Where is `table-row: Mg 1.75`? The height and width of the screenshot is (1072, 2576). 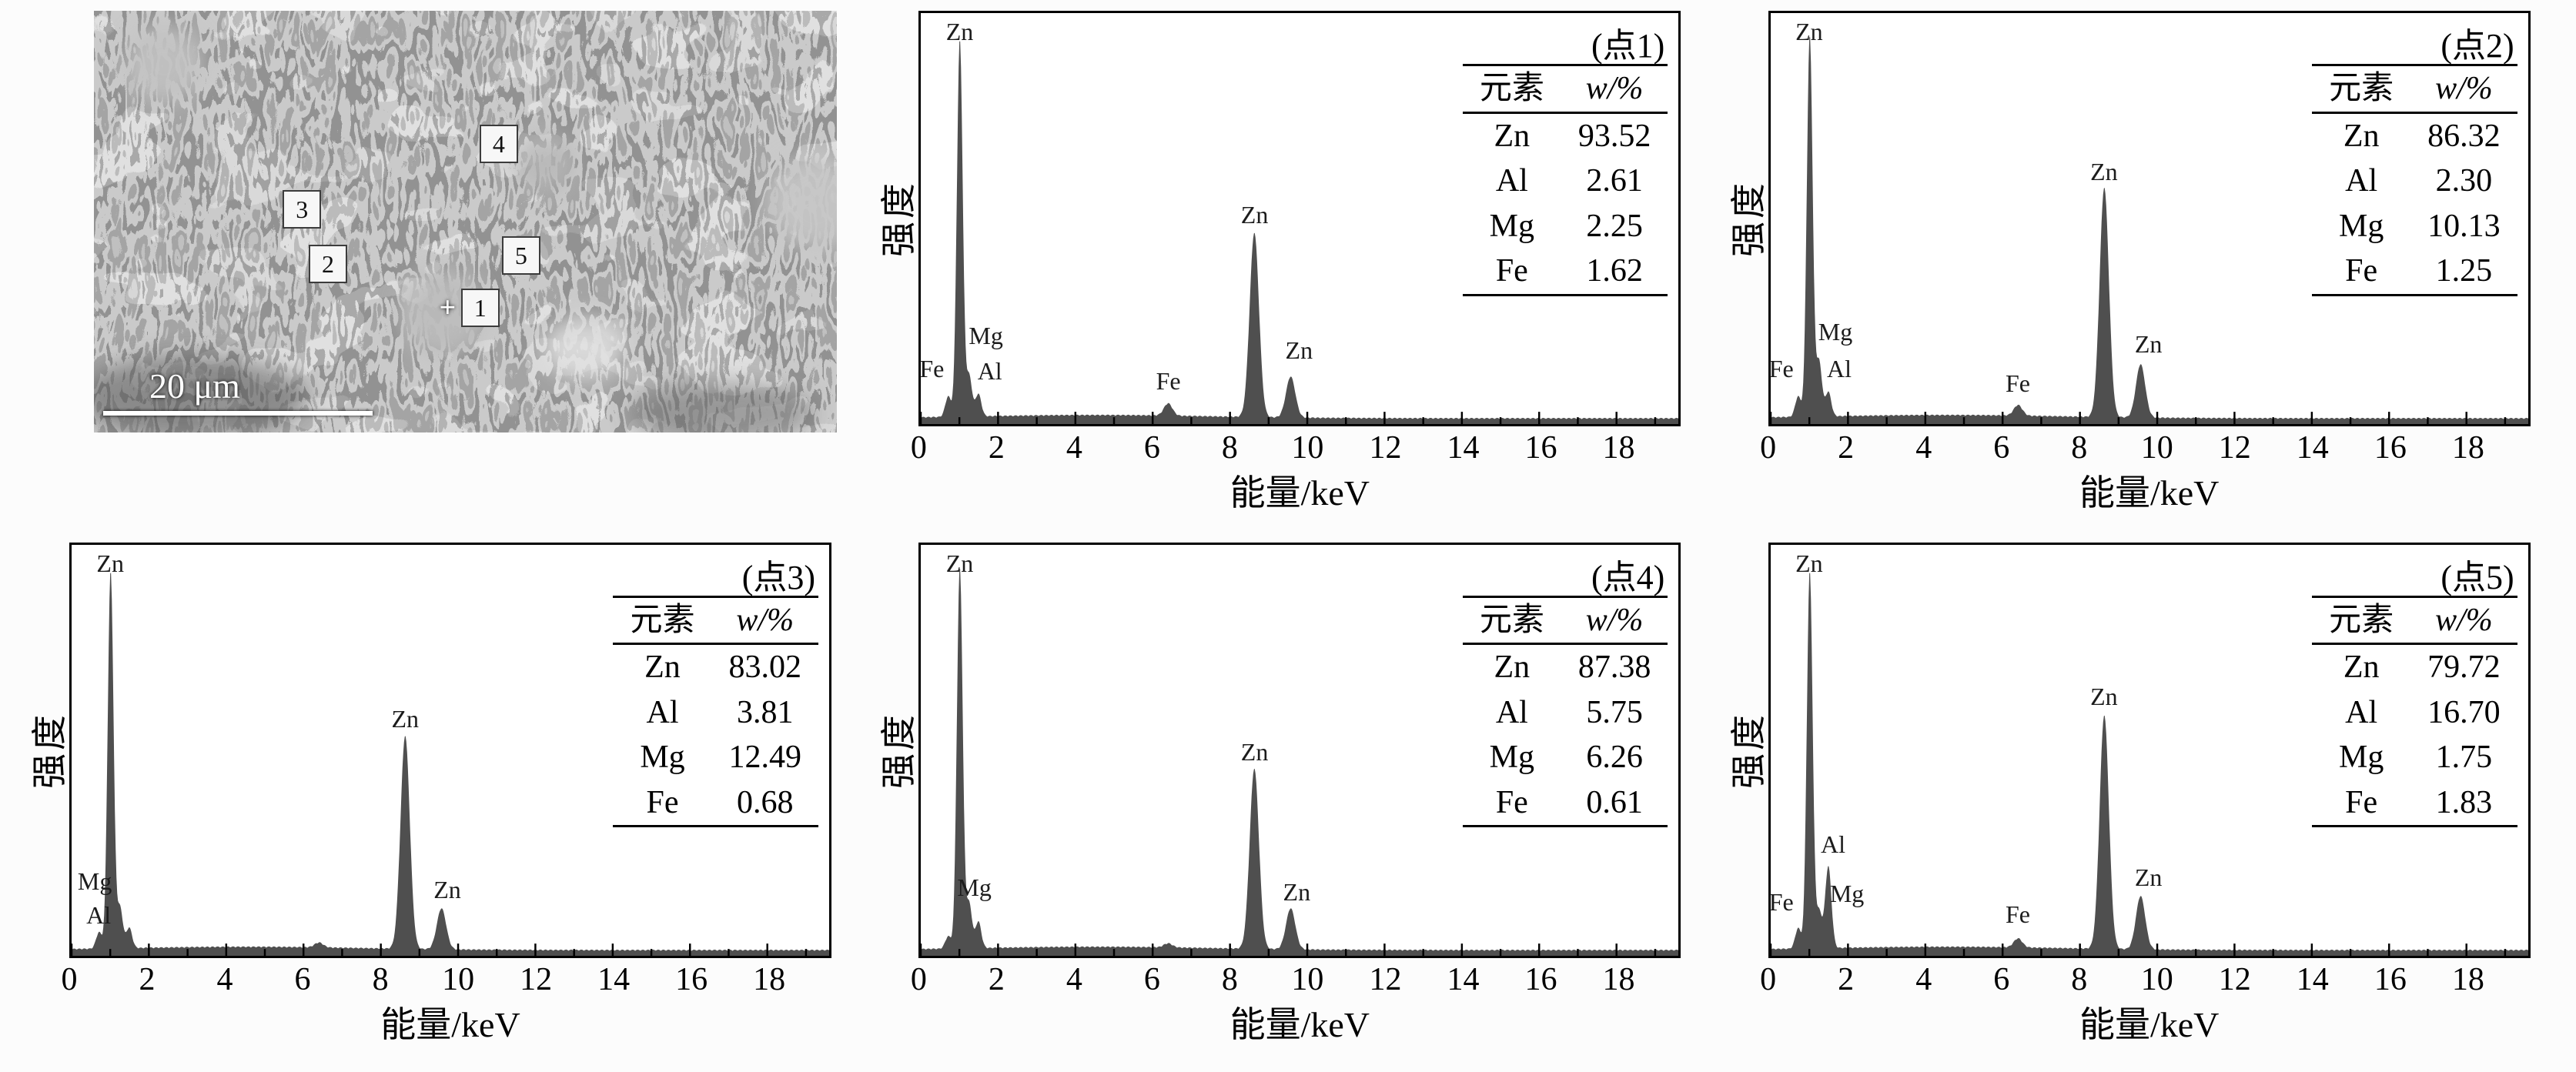 table-row: Mg 1.75 is located at coordinates (2414, 757).